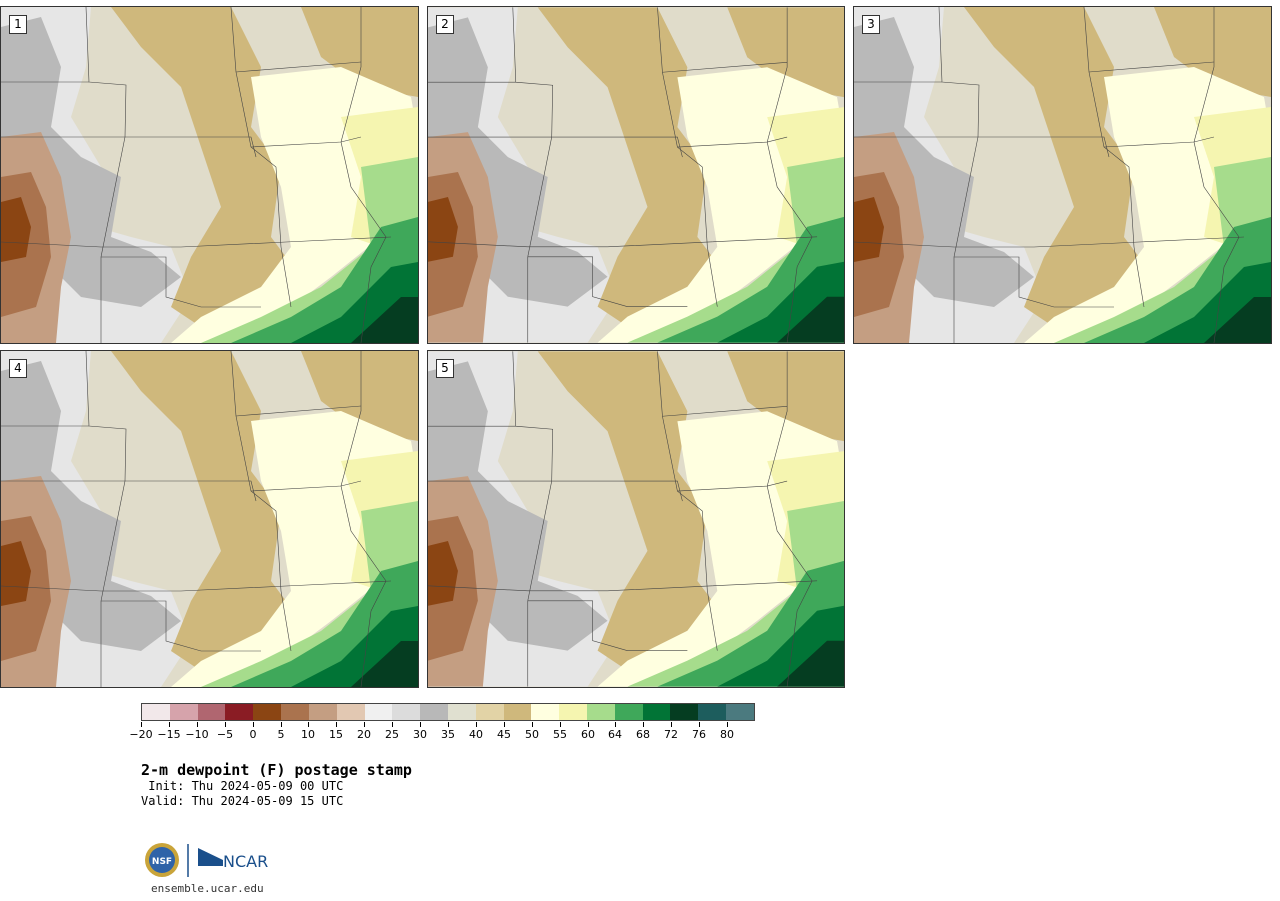  I want to click on colorbar-tick-label: −15, so click(169, 734).